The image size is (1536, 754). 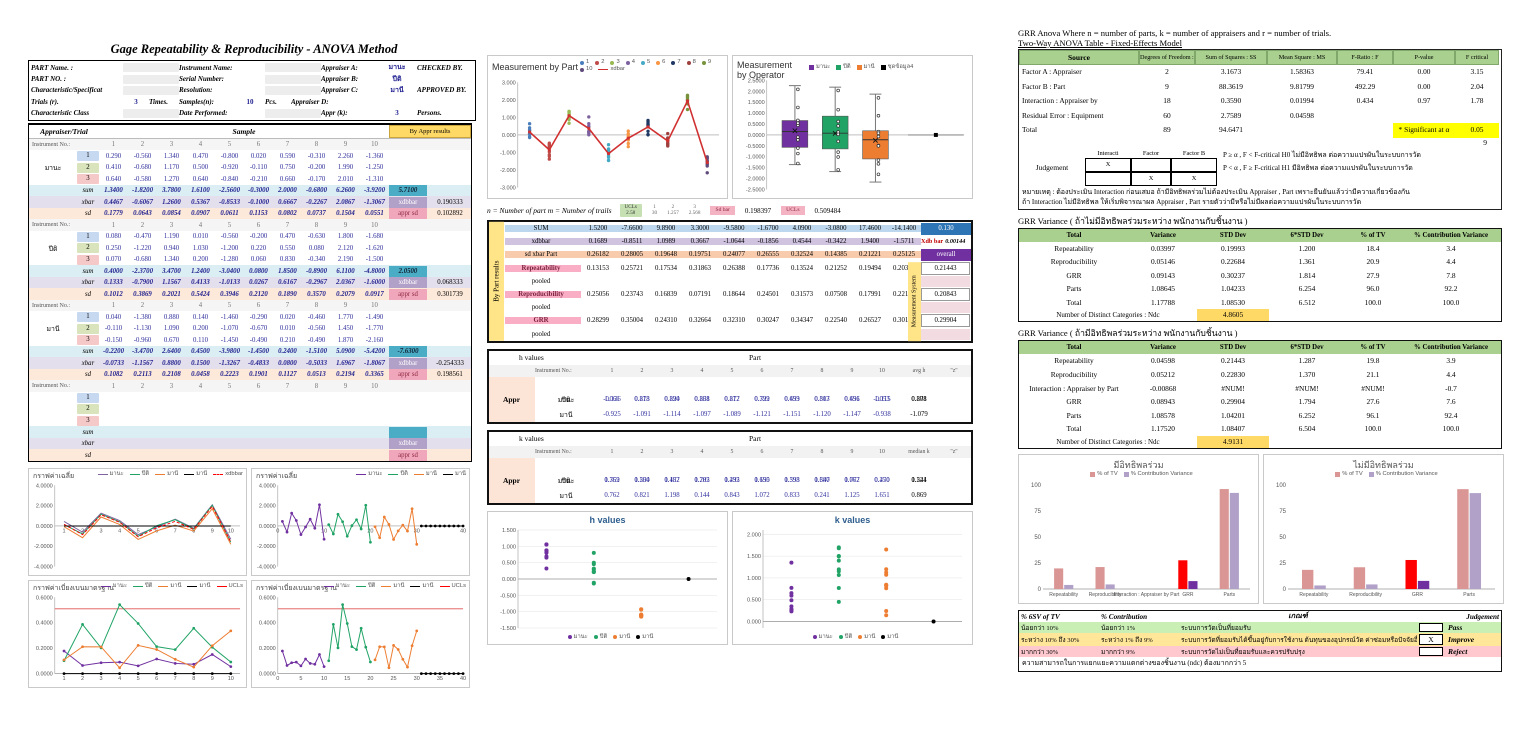 What do you see at coordinates (1105, 595) in the screenshot?
I see `svg-text: Reproducibility` at bounding box center [1105, 595].